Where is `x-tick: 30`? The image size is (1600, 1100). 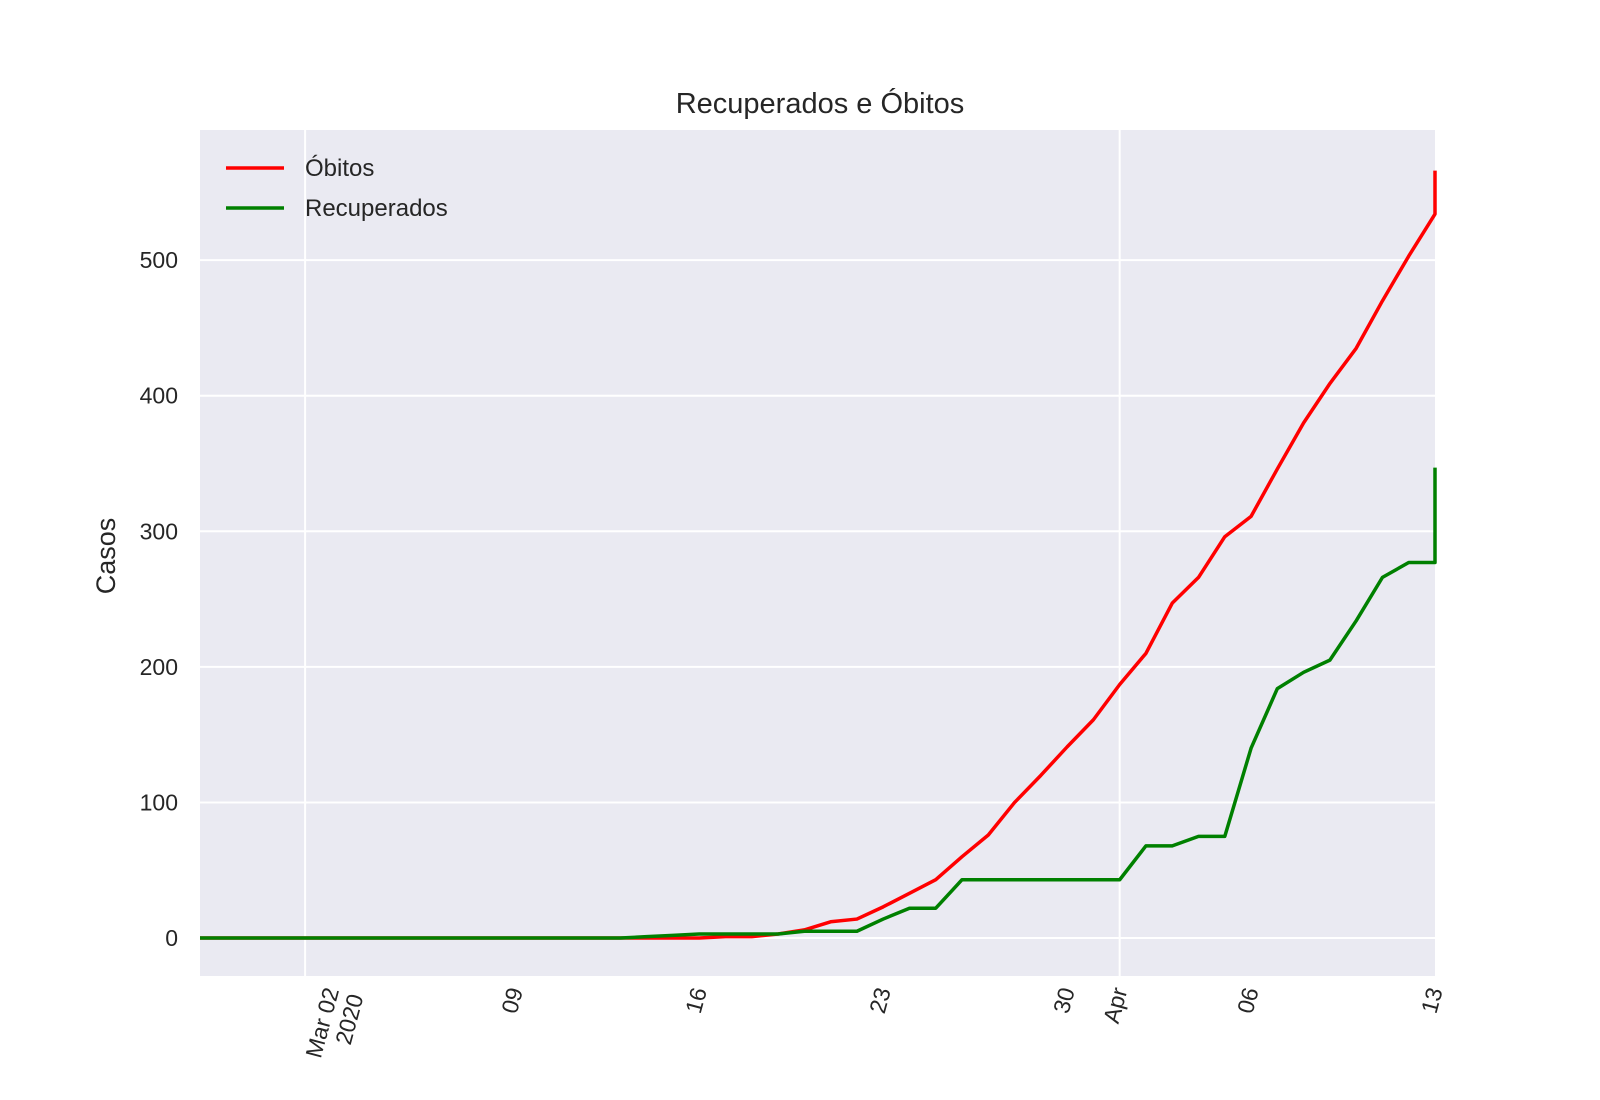
x-tick: 30 is located at coordinates (1064, 1000).